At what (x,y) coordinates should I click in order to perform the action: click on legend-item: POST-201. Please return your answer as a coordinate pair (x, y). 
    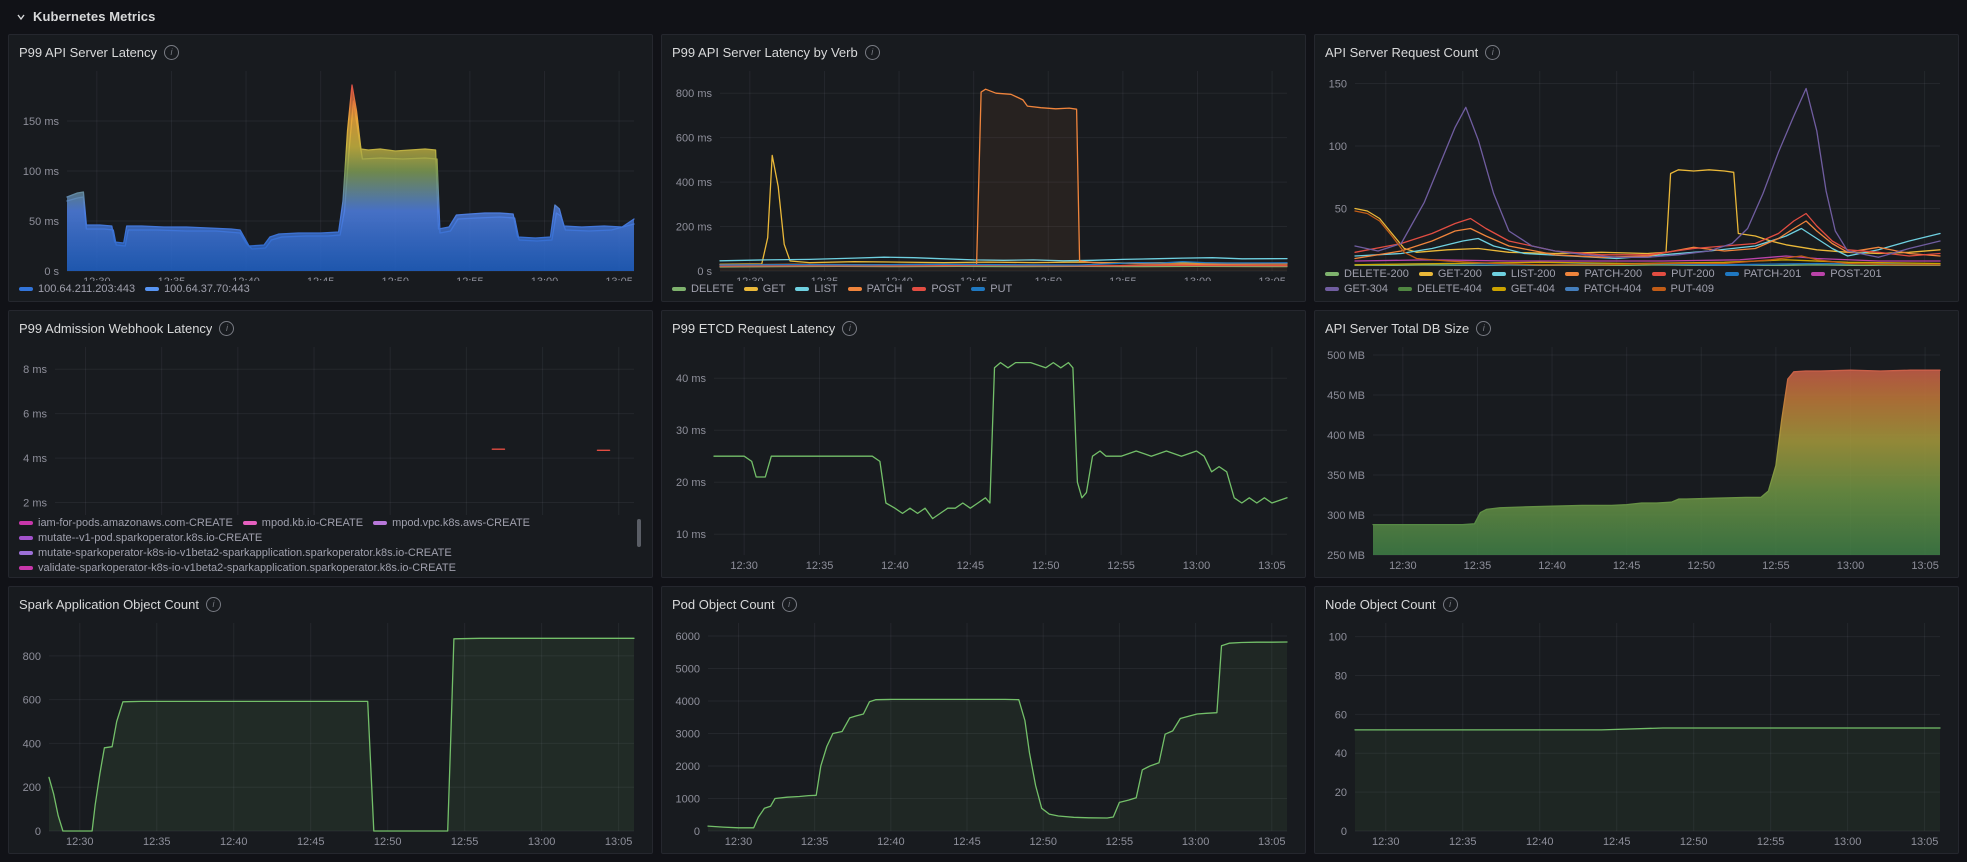
    Looking at the image, I should click on (1846, 274).